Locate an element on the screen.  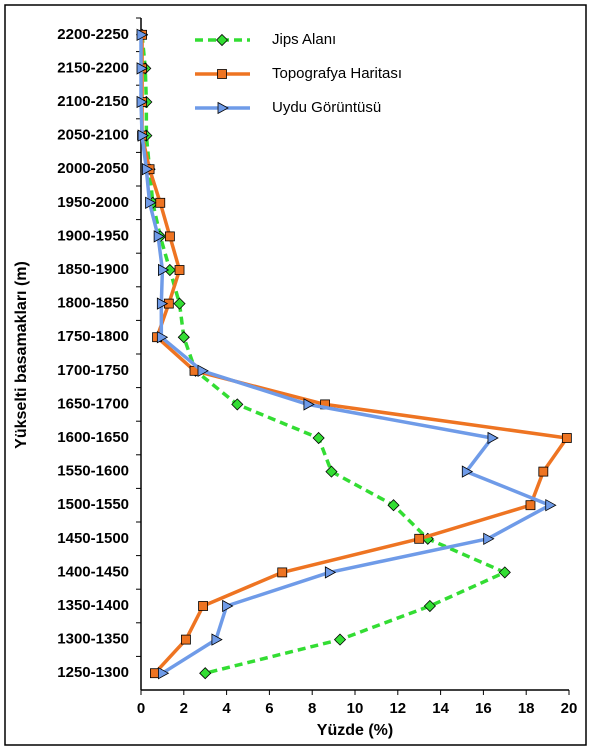
y-tick-label: 1500-1550 is located at coordinates (93, 504).